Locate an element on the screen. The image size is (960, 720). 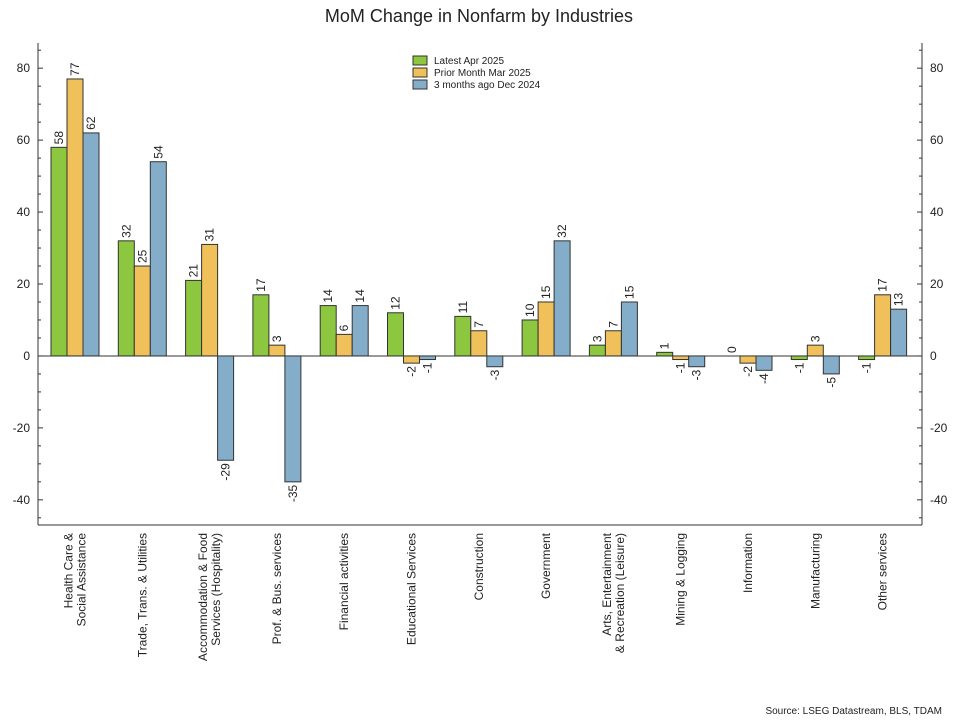
data-label: 11 is located at coordinates (463, 307).